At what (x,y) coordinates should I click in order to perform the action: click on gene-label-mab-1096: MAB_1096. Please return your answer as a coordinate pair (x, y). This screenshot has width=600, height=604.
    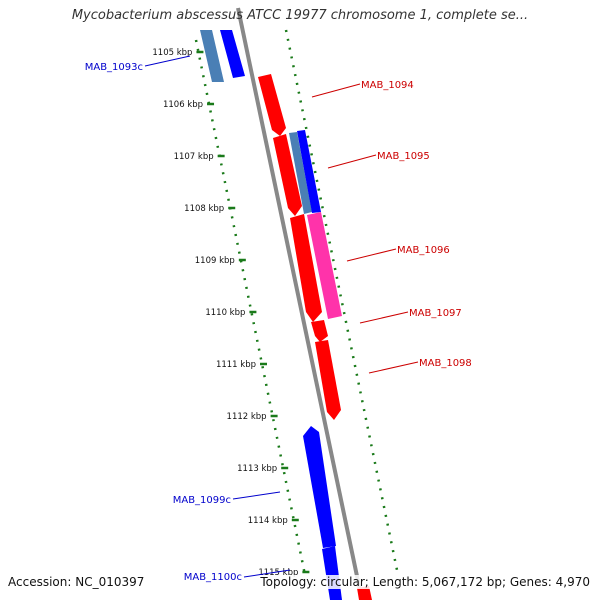
    Looking at the image, I should click on (423, 250).